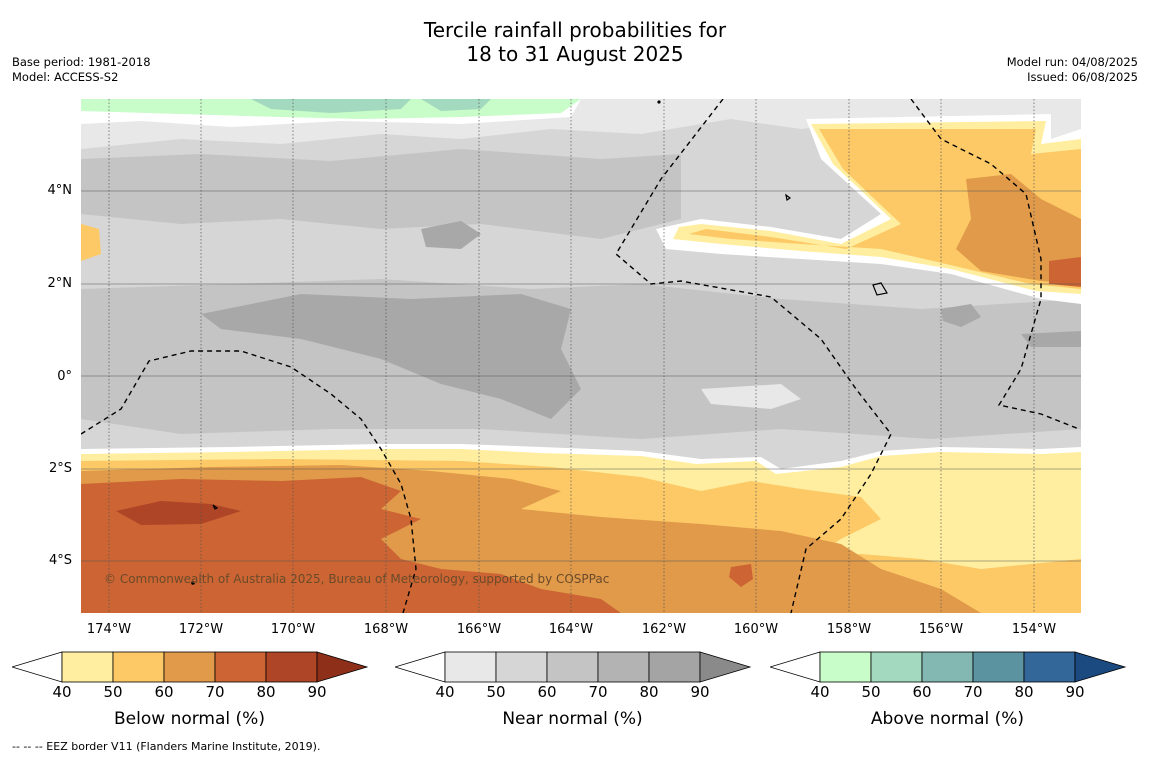 The image size is (1150, 758). Describe the element at coordinates (189, 719) in the screenshot. I see `colorbar-title-below: Below normal (%)` at that location.